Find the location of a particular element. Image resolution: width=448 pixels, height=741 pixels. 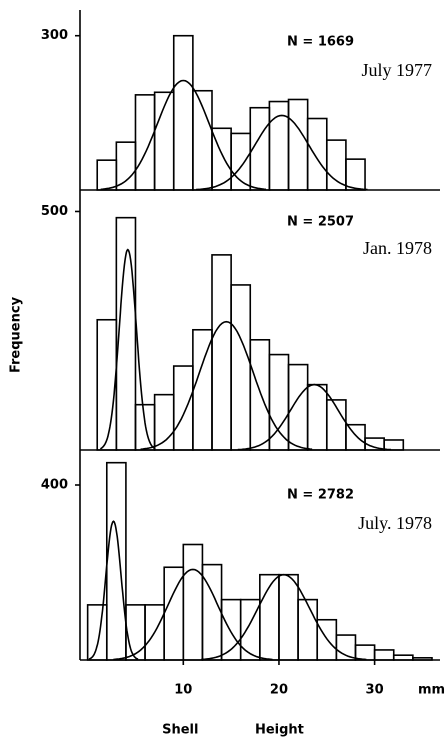

subtitle: Jan. 1978 is located at coordinates (397, 248).